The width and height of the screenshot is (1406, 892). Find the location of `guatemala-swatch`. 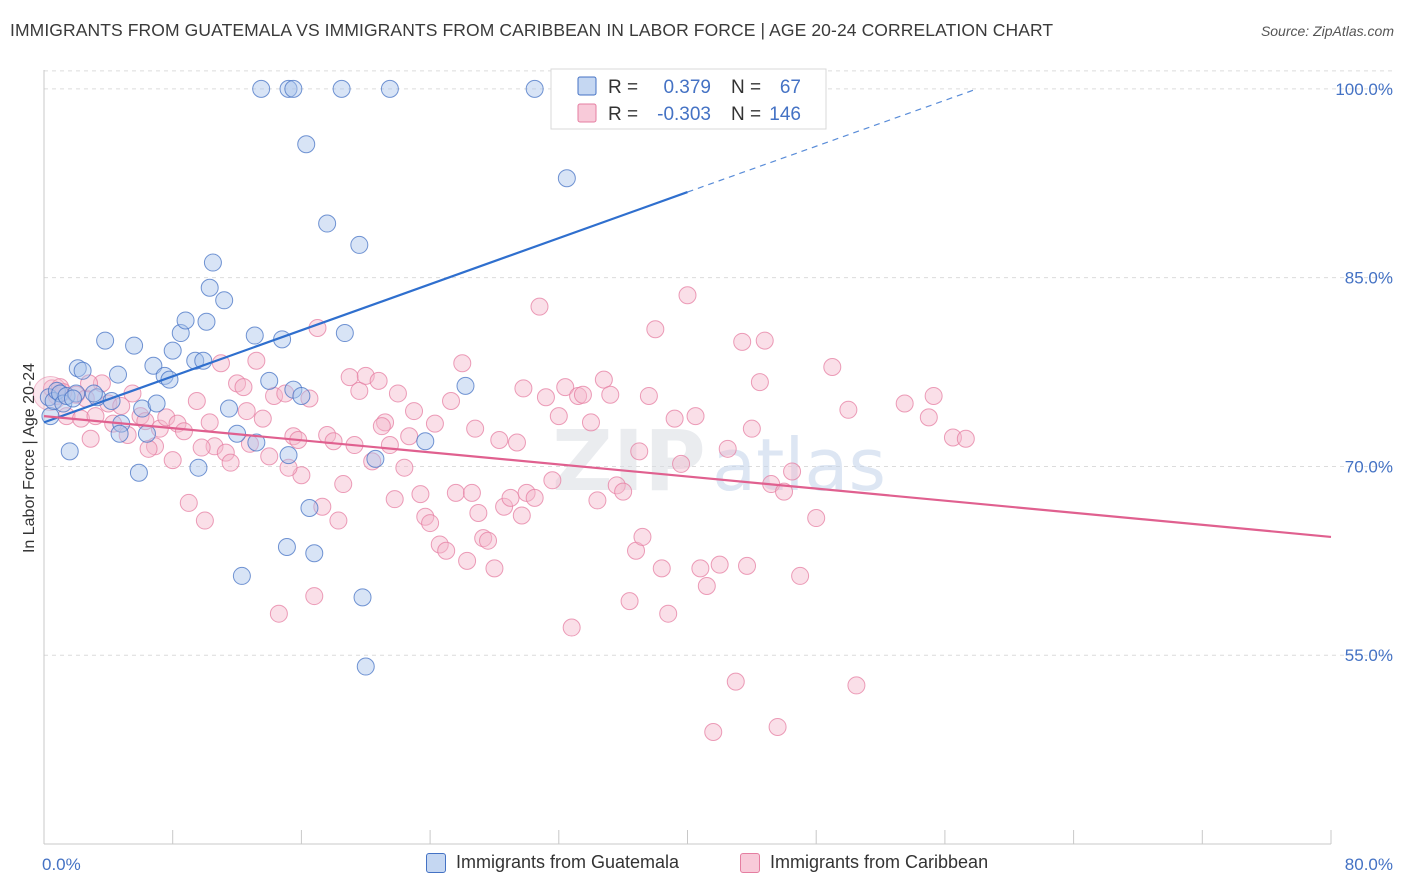

guatemala-swatch is located at coordinates (436, 862).